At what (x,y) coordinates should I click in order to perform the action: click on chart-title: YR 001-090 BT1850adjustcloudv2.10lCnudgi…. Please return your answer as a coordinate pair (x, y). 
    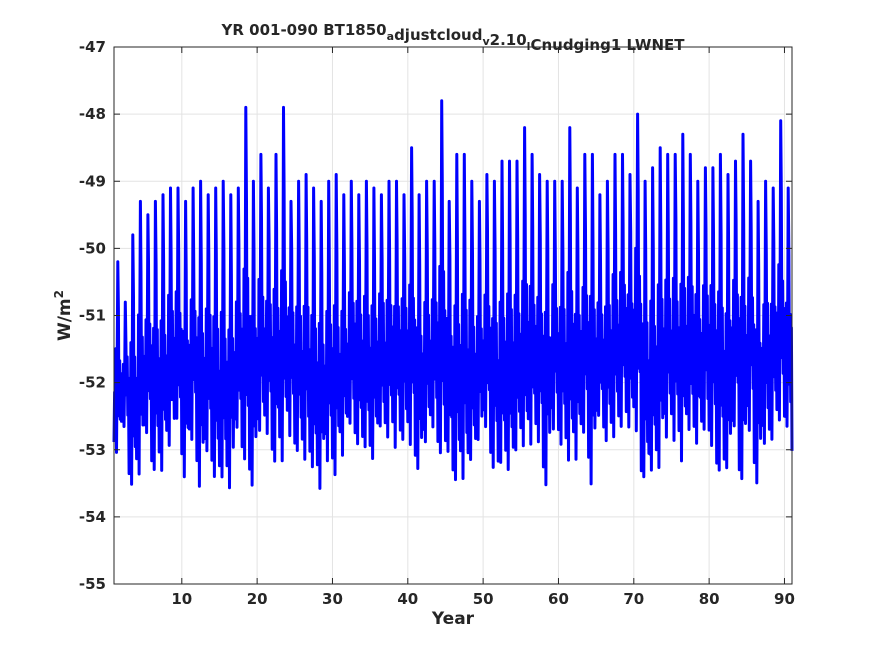
    Looking at the image, I should click on (453, 37).